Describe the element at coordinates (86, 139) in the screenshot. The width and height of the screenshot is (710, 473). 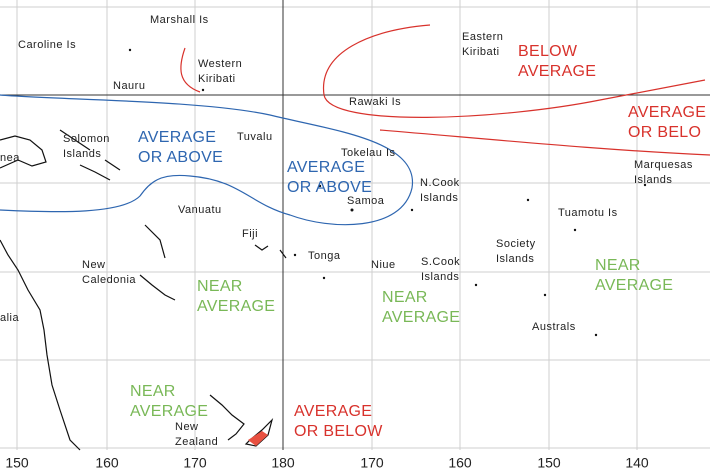
I see `island-label: Solomon` at that location.